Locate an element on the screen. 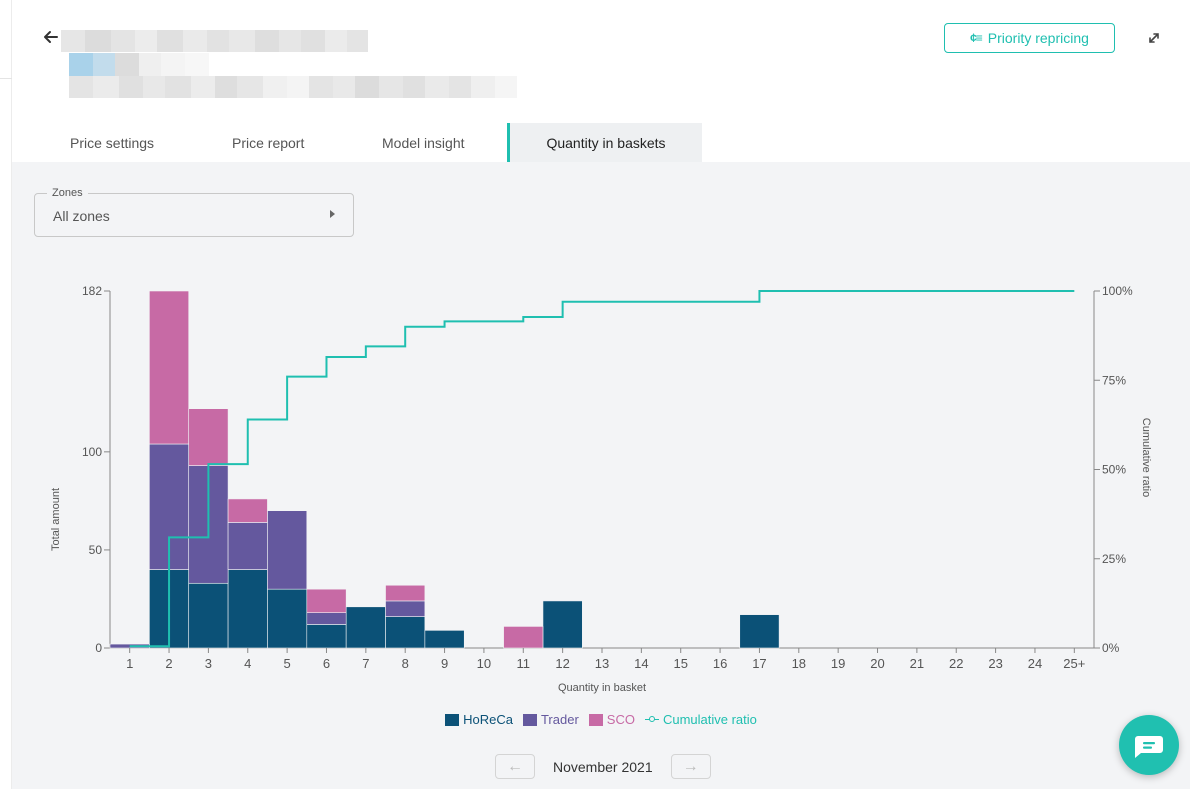 Image resolution: width=1190 pixels, height=789 pixels. tab-model-insight: Model insight is located at coordinates (423, 143).